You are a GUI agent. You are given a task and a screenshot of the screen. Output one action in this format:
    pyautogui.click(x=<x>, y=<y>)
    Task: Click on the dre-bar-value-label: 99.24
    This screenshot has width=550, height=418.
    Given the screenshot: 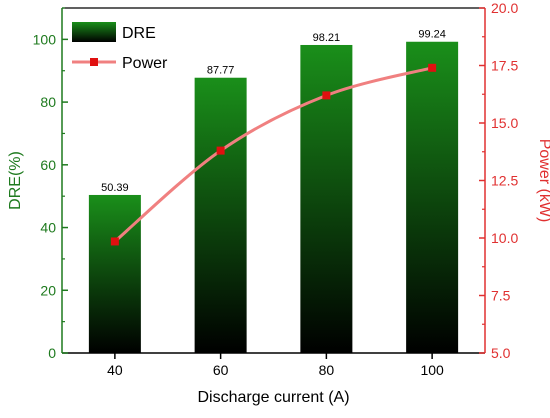 What is the action you would take?
    pyautogui.click(x=432, y=35)
    